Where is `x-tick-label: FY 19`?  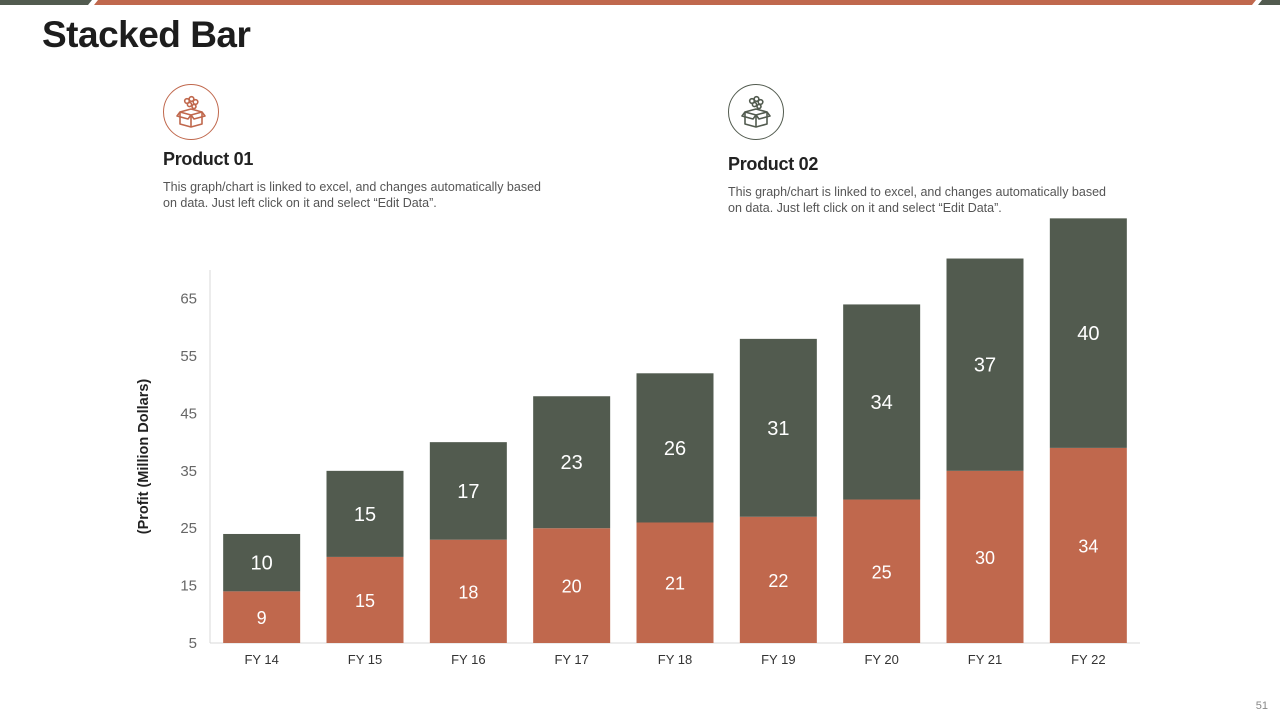 x-tick-label: FY 19 is located at coordinates (778, 659).